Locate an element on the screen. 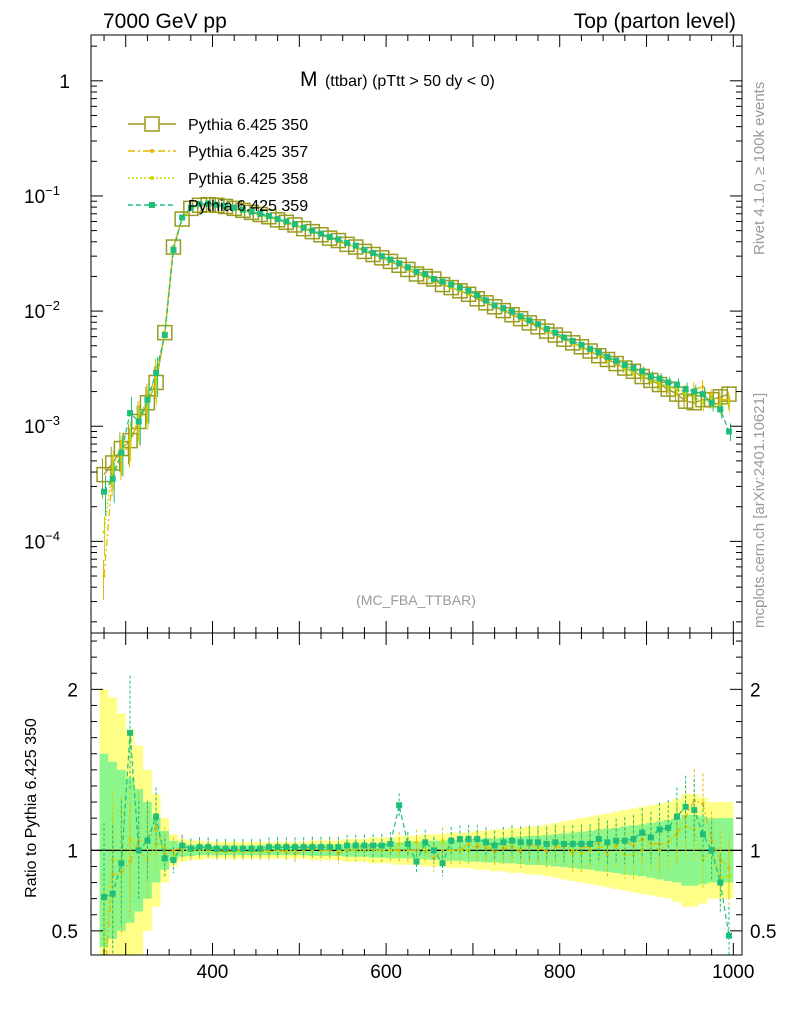  ratio-y-axis-label: Ratio to Pythia 6.425 350 is located at coordinates (31, 808).